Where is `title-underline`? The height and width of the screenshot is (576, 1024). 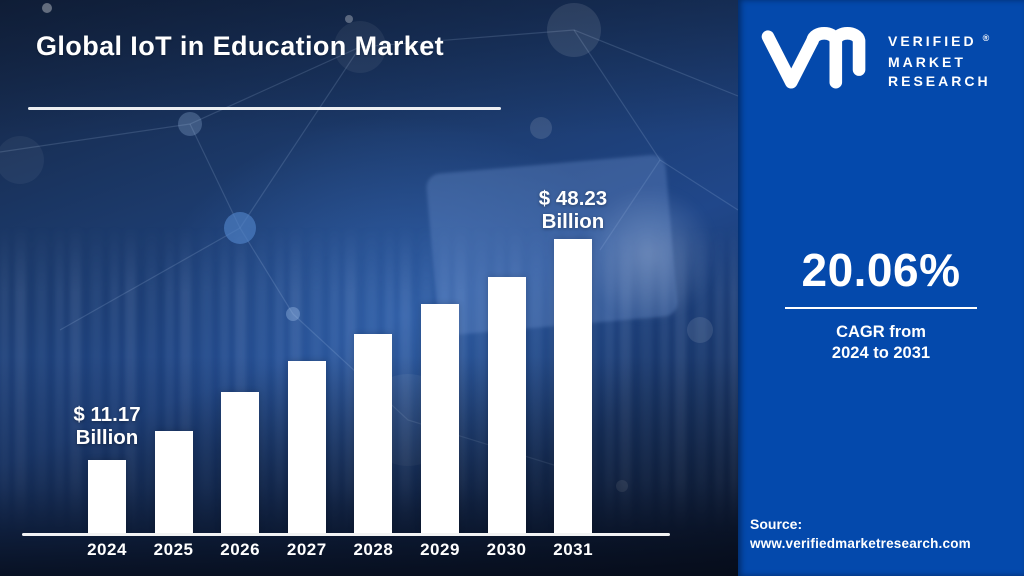 title-underline is located at coordinates (264, 108).